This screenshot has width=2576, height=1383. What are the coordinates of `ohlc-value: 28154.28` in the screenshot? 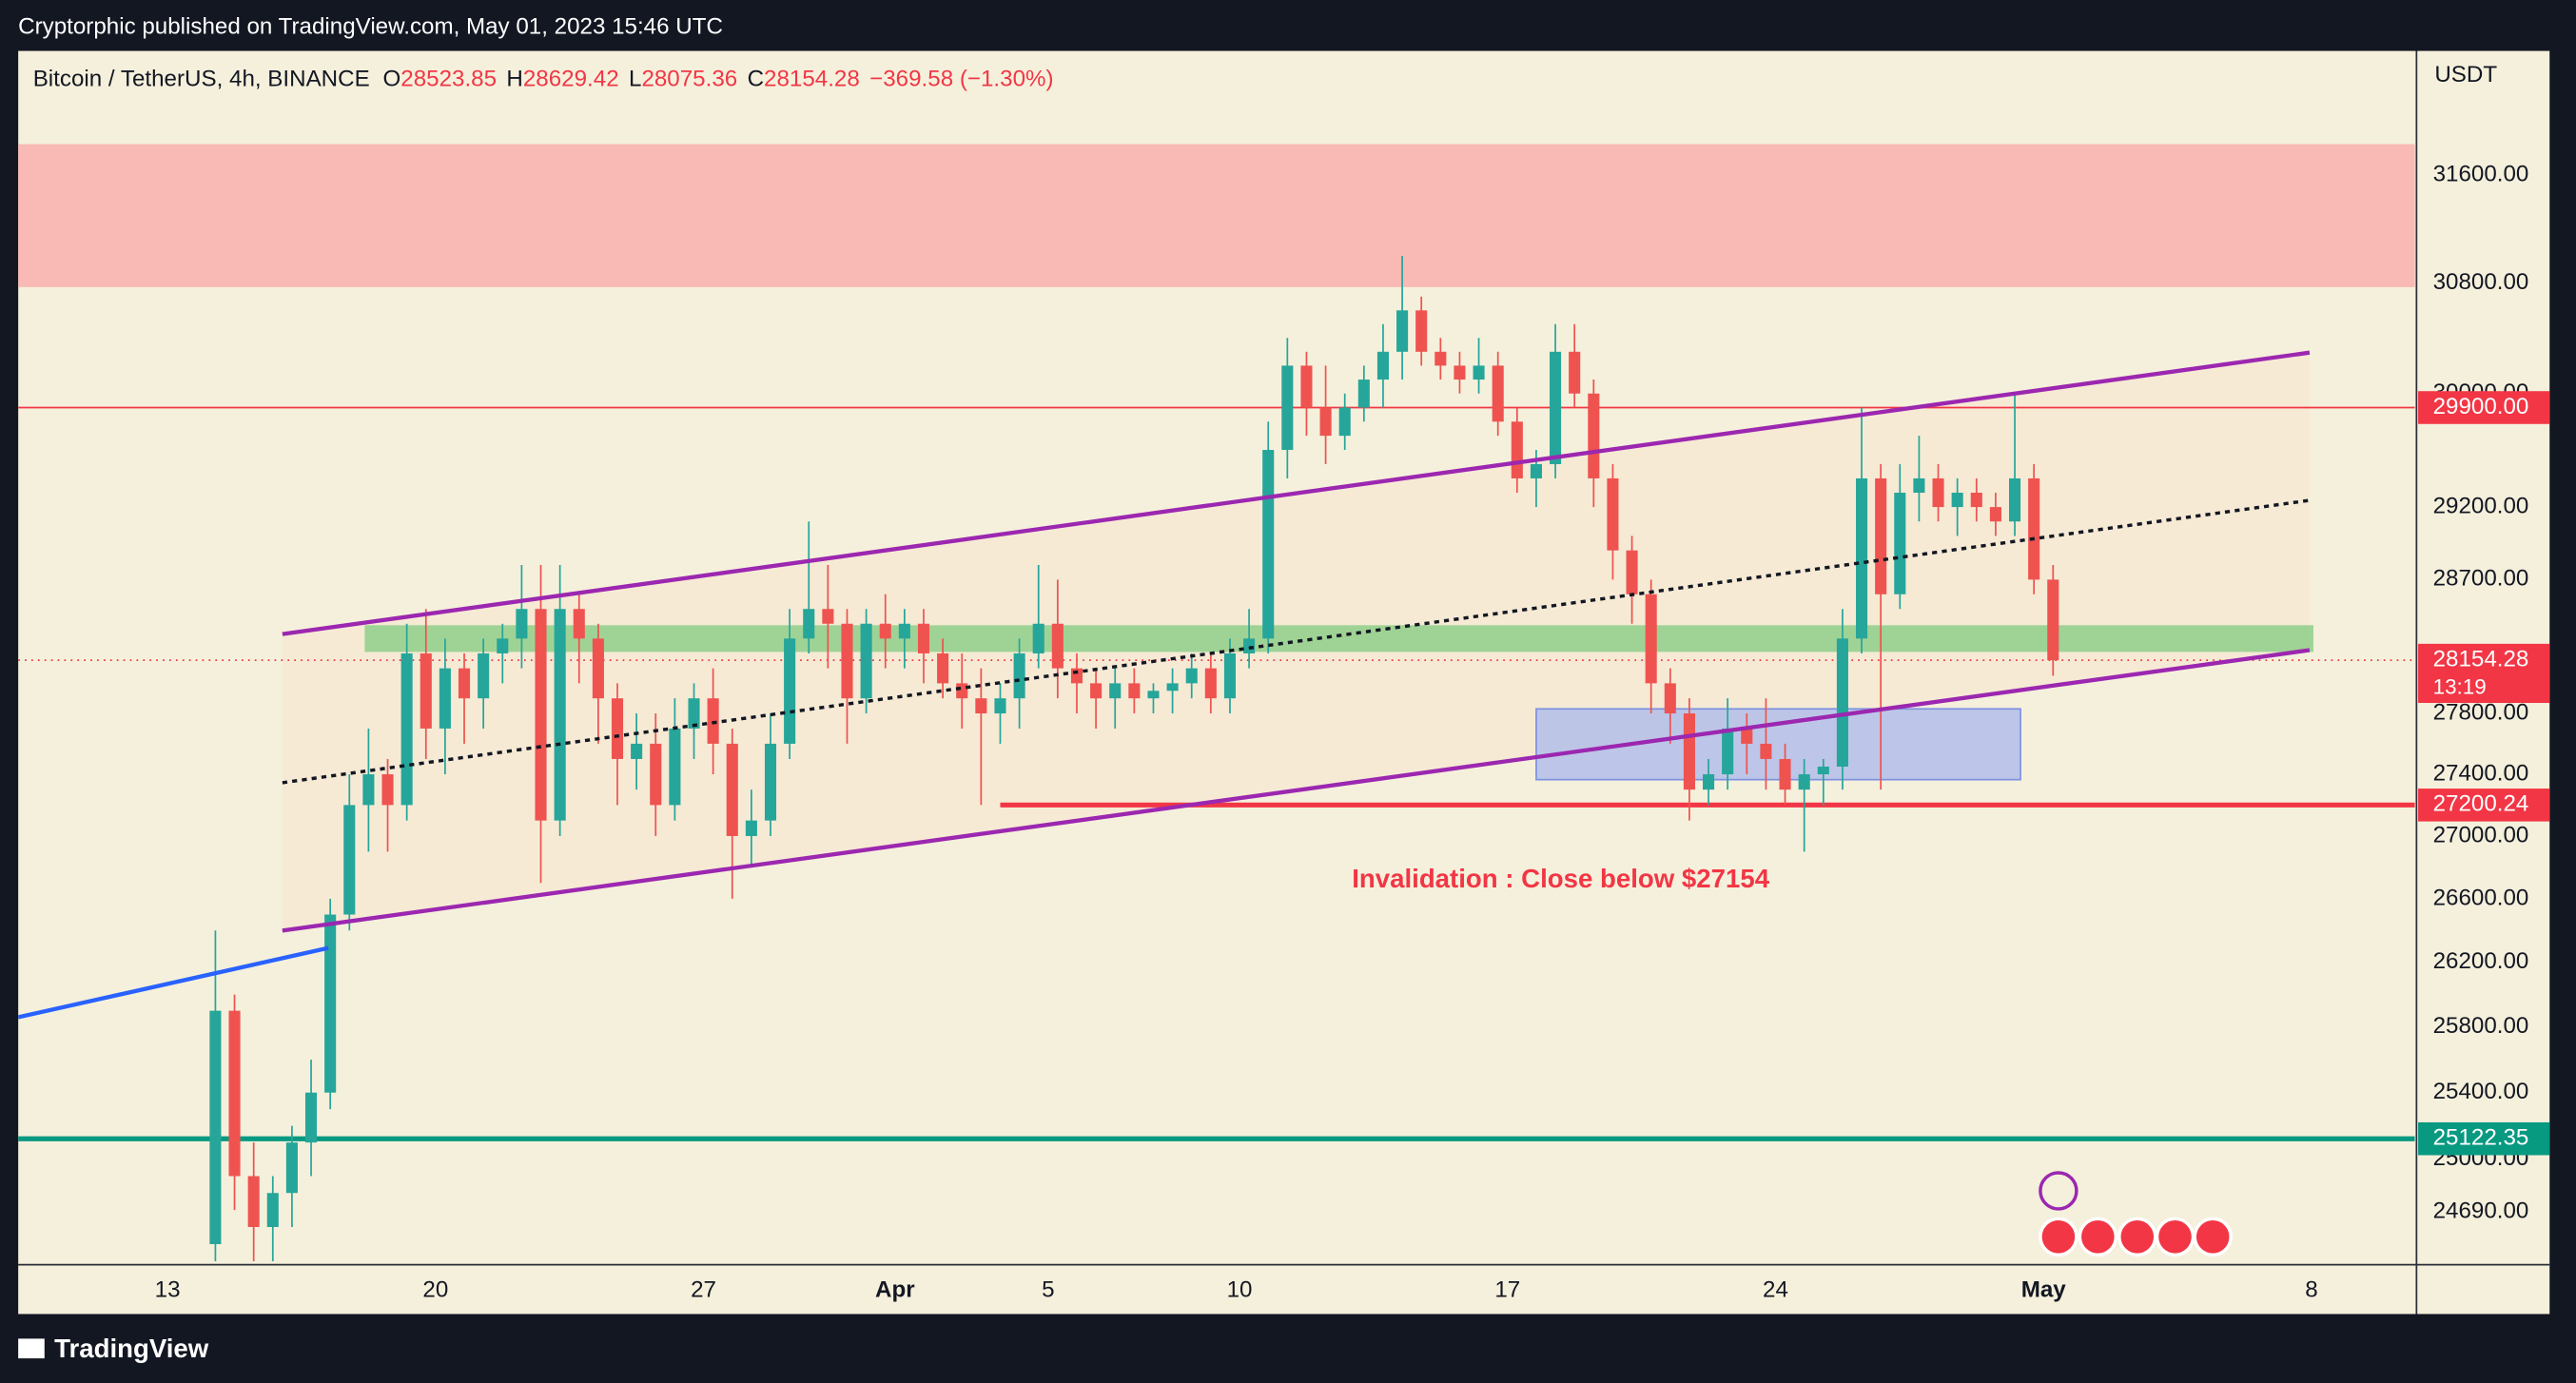 It's located at (812, 79).